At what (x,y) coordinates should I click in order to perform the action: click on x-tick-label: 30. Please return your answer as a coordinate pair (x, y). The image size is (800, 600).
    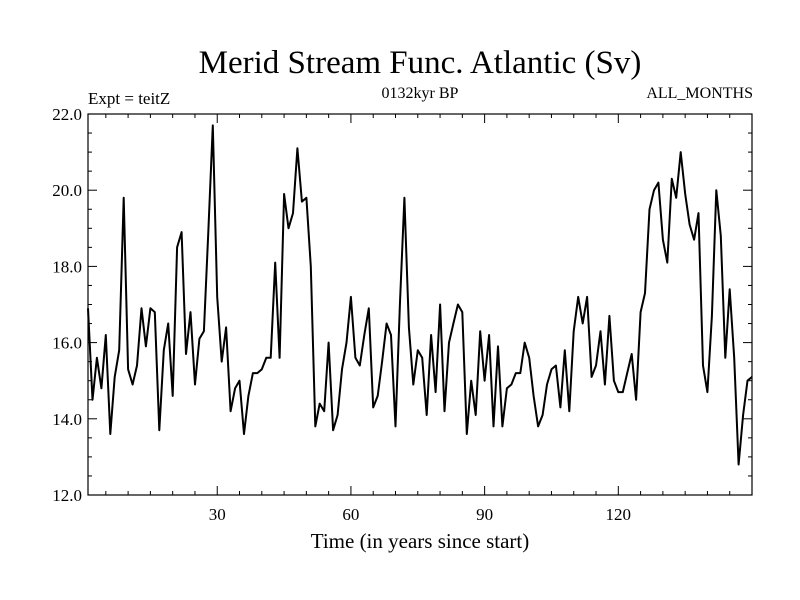
    Looking at the image, I should click on (217, 514).